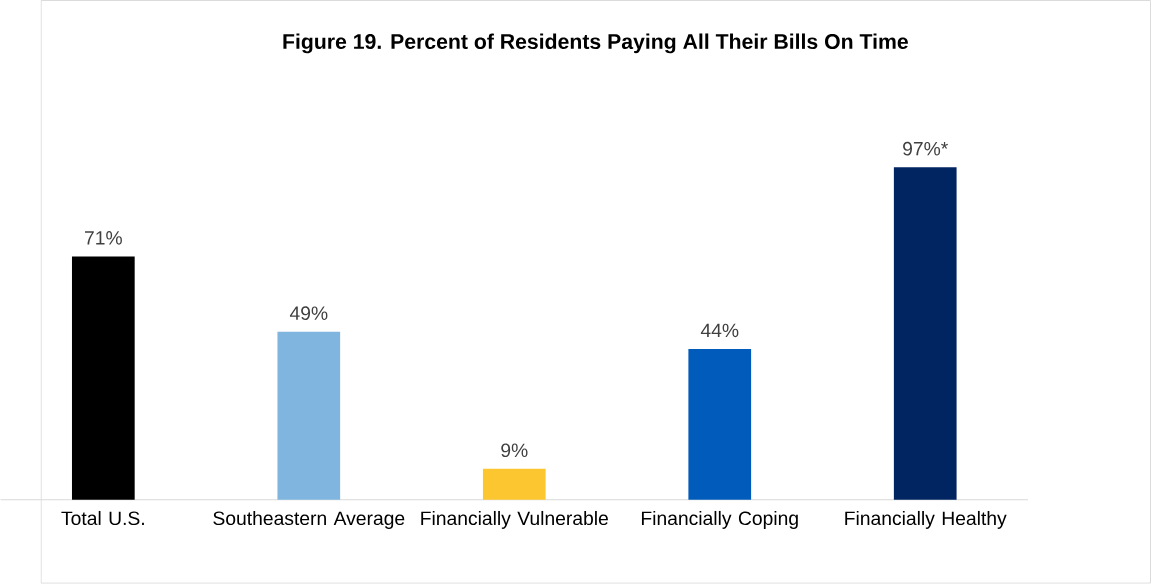  I want to click on data-label: 49%, so click(308, 313).